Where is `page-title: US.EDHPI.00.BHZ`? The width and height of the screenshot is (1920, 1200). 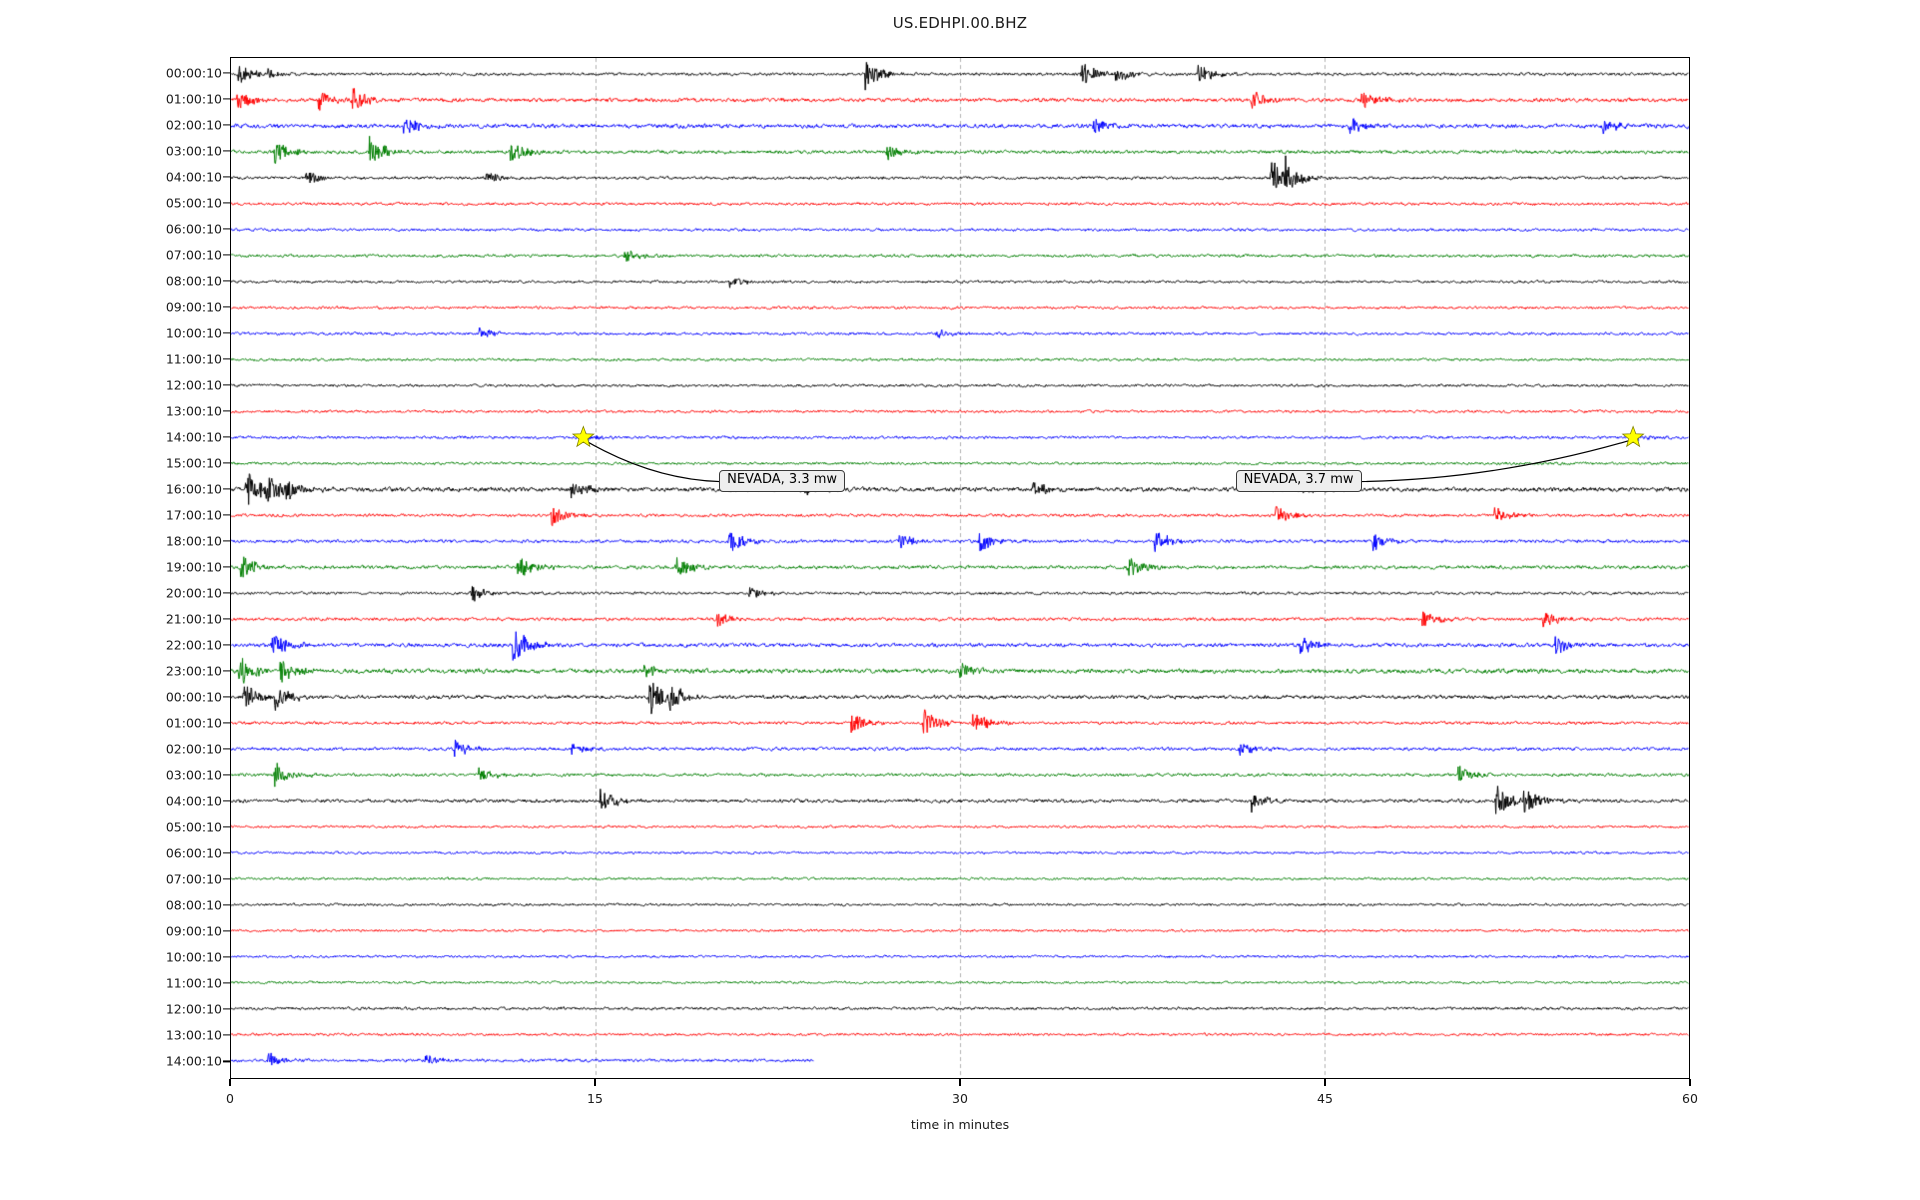 page-title: US.EDHPI.00.BHZ is located at coordinates (960, 23).